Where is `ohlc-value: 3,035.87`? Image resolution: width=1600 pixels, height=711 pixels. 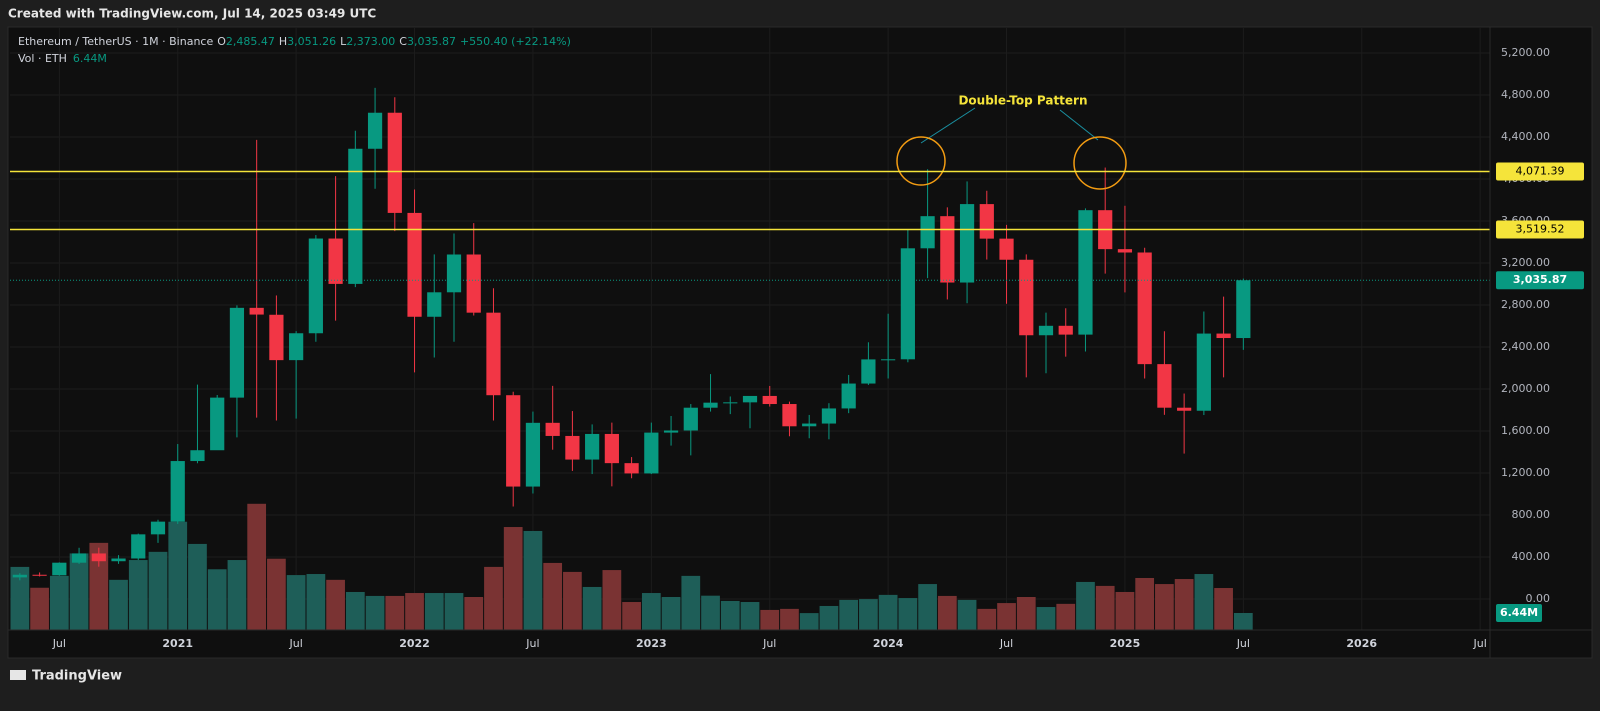 ohlc-value: 3,035.87 is located at coordinates (431, 41).